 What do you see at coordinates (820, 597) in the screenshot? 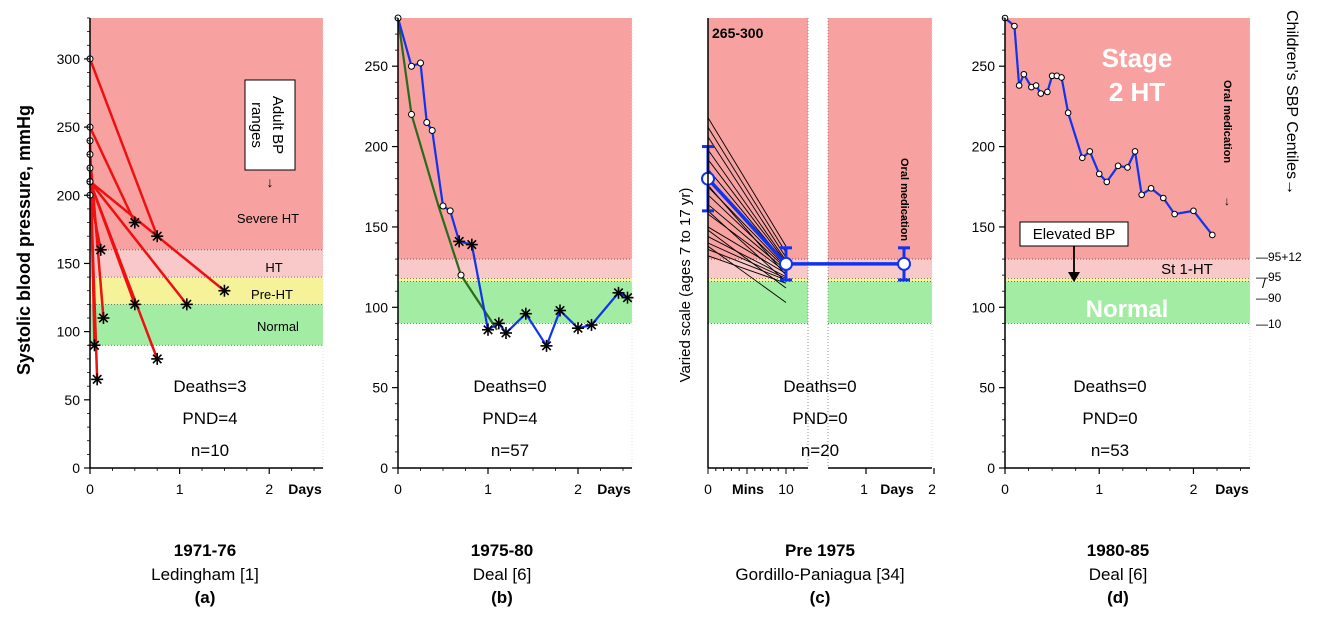
I see `caption-c-label: (c)` at bounding box center [820, 597].